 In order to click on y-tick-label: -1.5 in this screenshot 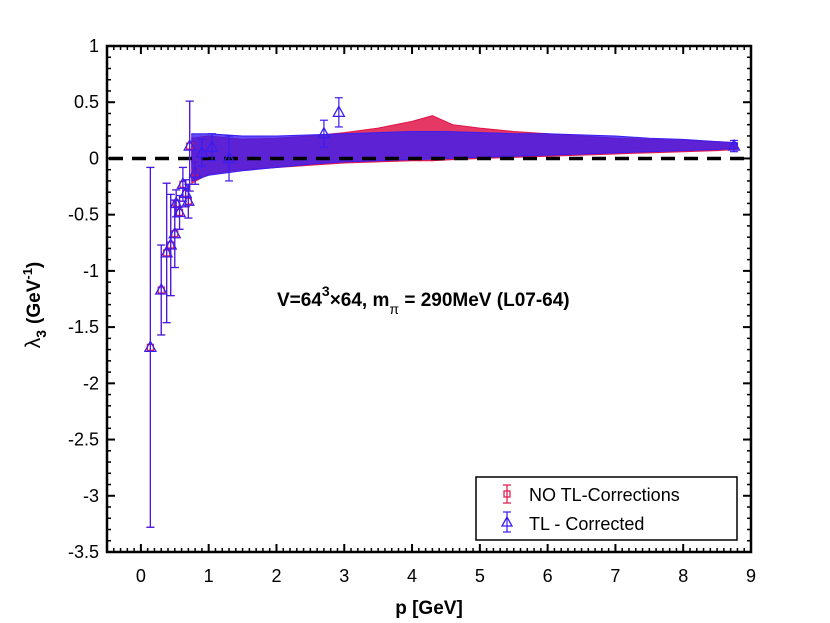, I will do `click(83, 327)`.